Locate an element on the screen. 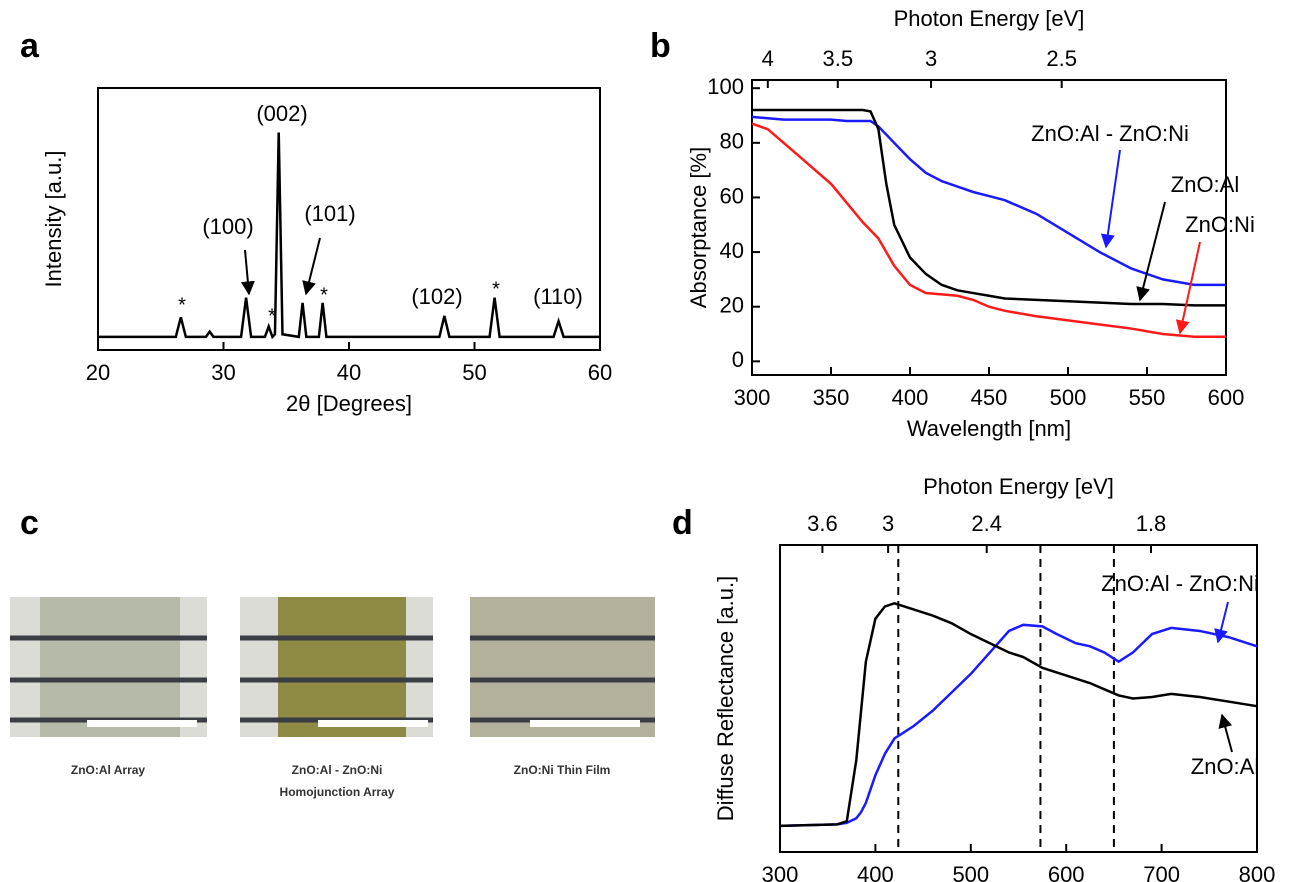  x-tick-label: 50 is located at coordinates (474, 372).